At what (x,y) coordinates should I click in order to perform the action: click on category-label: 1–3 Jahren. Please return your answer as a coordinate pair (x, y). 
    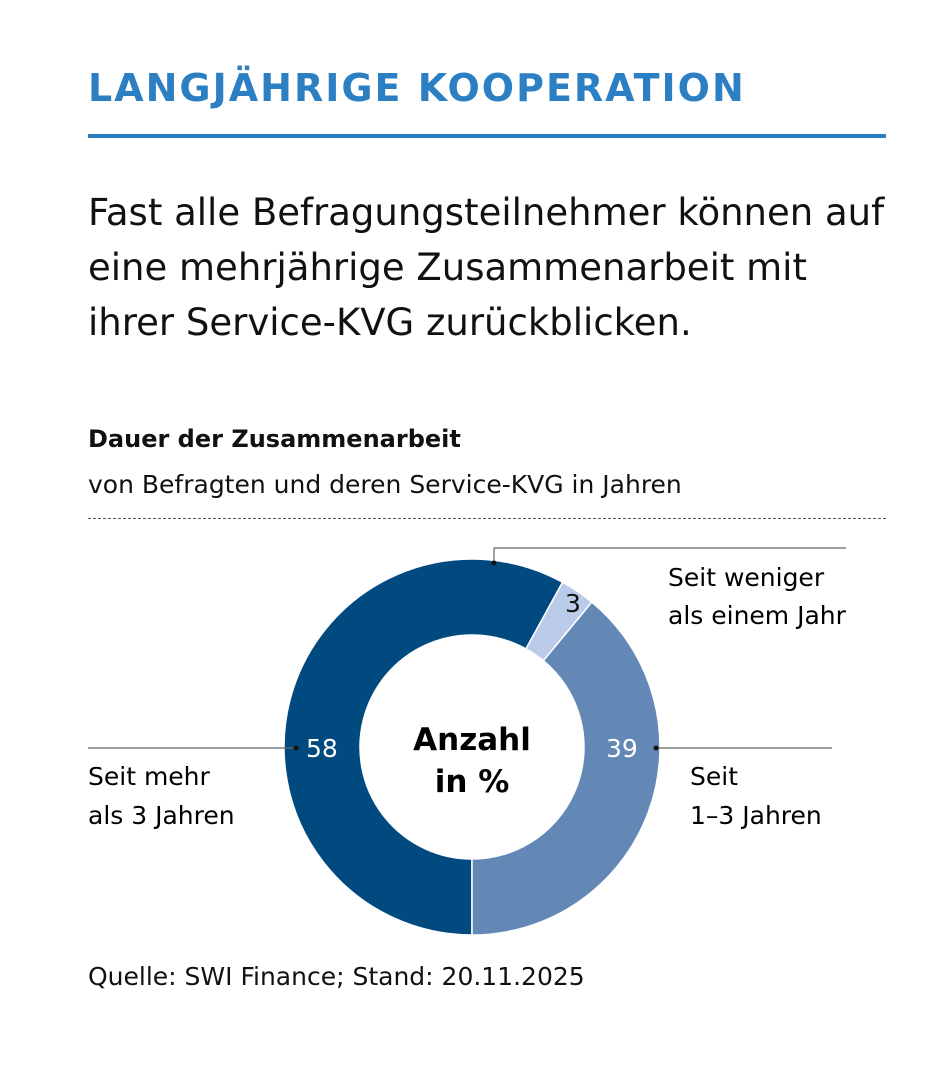
    Looking at the image, I should click on (756, 815).